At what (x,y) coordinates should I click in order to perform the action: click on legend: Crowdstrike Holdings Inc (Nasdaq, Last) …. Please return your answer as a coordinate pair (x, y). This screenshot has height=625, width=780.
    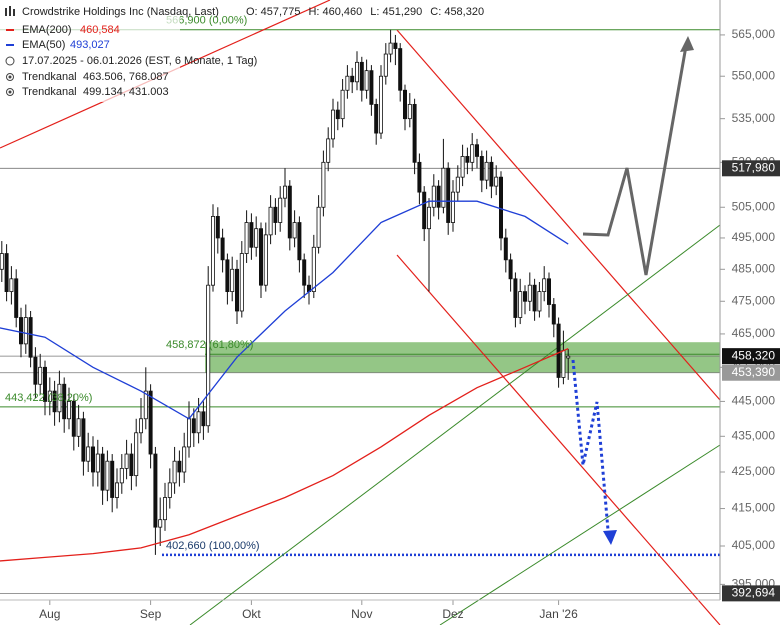
    Looking at the image, I should click on (244, 52).